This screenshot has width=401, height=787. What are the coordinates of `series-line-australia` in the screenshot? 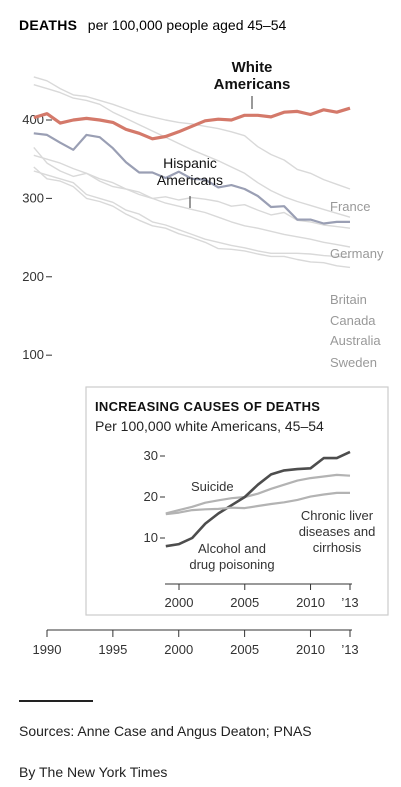 It's located at (192, 214).